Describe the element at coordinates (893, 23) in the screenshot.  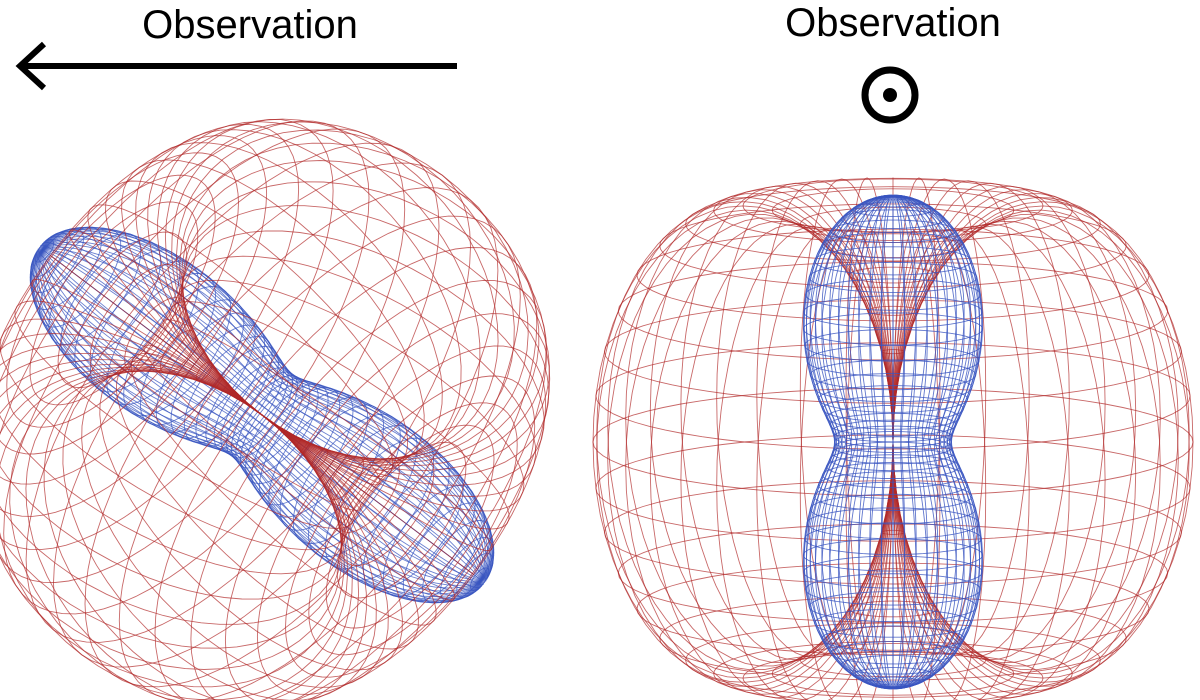
I see `right-label: Observation` at that location.